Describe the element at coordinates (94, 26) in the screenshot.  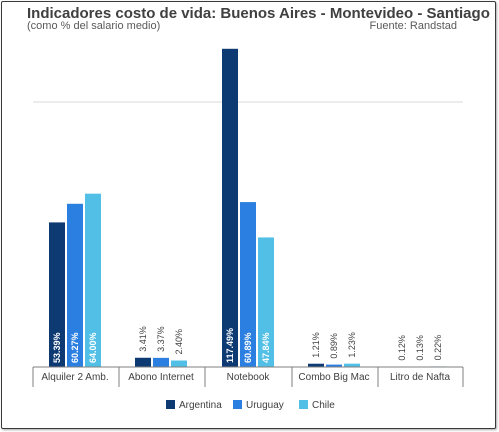
I see `chart-subtitle: (como % del salario medio)` at that location.